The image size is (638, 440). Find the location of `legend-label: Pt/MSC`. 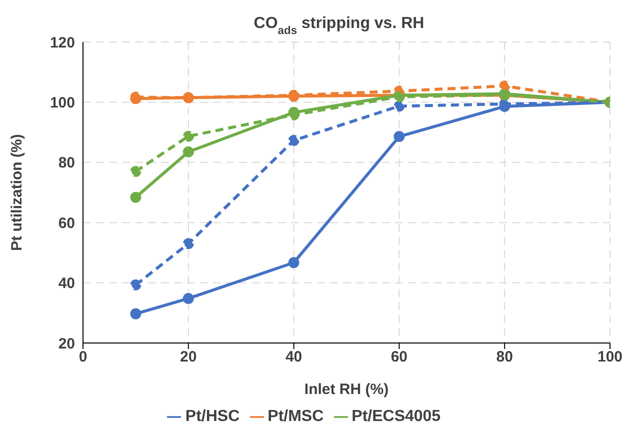

legend-label: Pt/MSC is located at coordinates (296, 416).